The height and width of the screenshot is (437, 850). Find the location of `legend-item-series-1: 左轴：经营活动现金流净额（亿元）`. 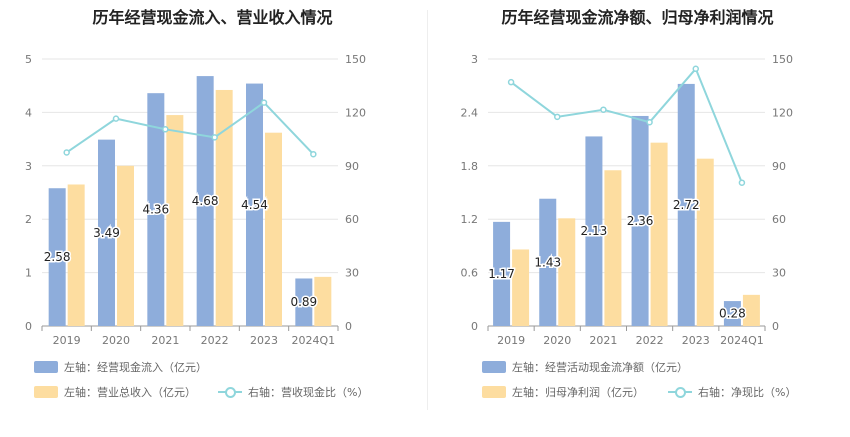

legend-item-series-1: 左轴：经营活动现金流净额（亿元） is located at coordinates (585, 367).